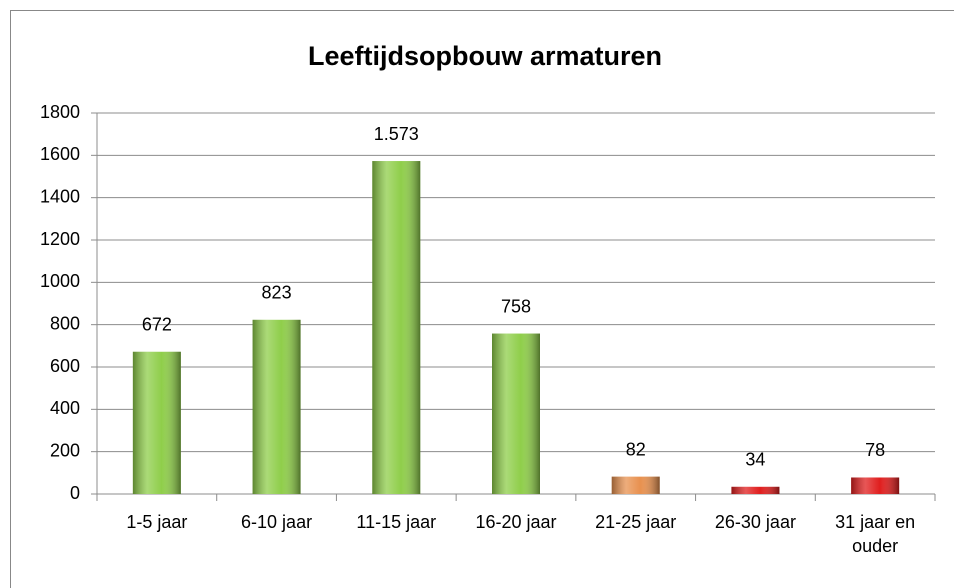 This screenshot has height=588, width=954. What do you see at coordinates (75, 493) in the screenshot?
I see `y-tick-label: 0` at bounding box center [75, 493].